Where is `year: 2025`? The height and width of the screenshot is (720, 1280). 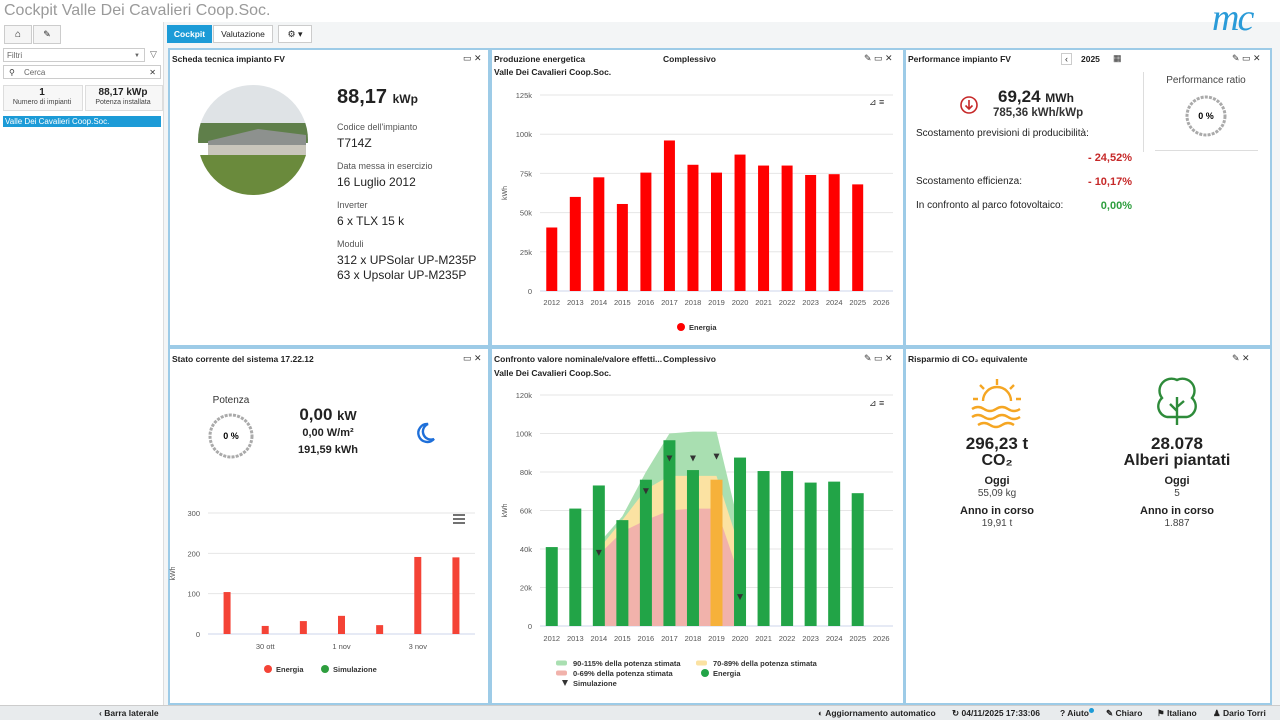 year: 2025 is located at coordinates (1090, 59).